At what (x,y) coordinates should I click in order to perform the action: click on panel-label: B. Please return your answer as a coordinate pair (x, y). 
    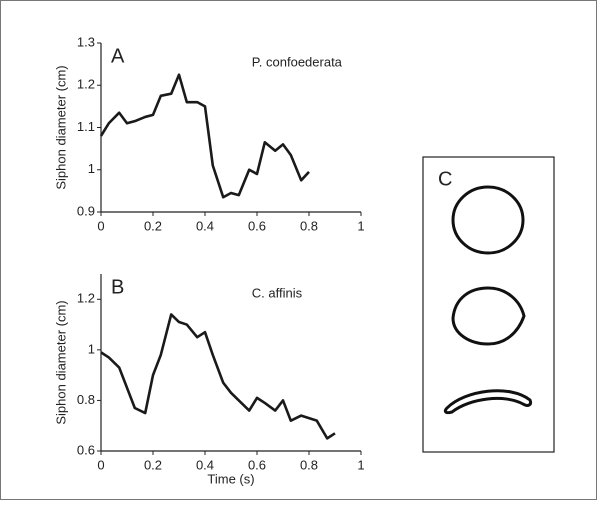
    Looking at the image, I should click on (117, 287).